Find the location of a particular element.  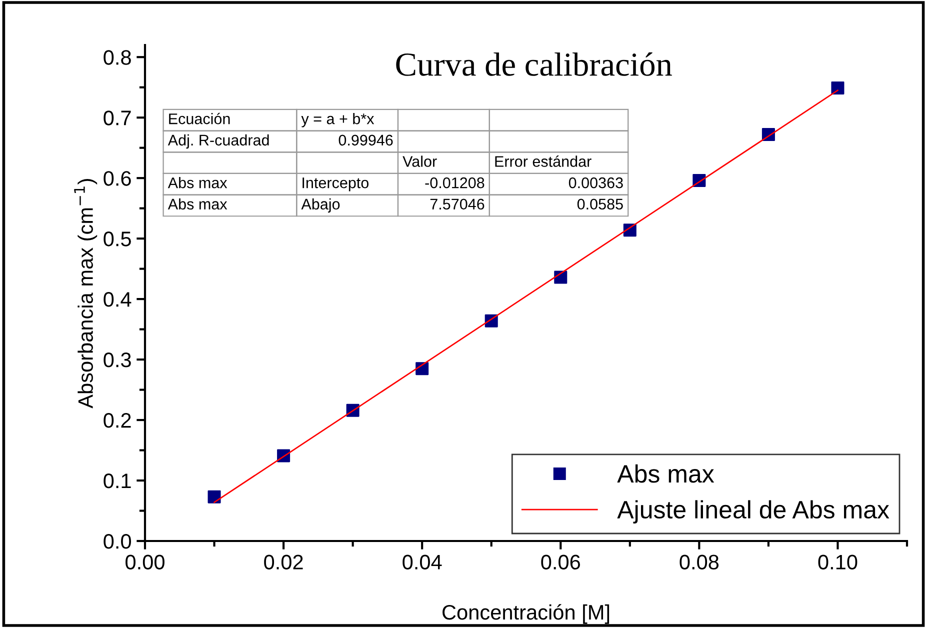

y-tick-label: 0.5 is located at coordinates (117, 239).